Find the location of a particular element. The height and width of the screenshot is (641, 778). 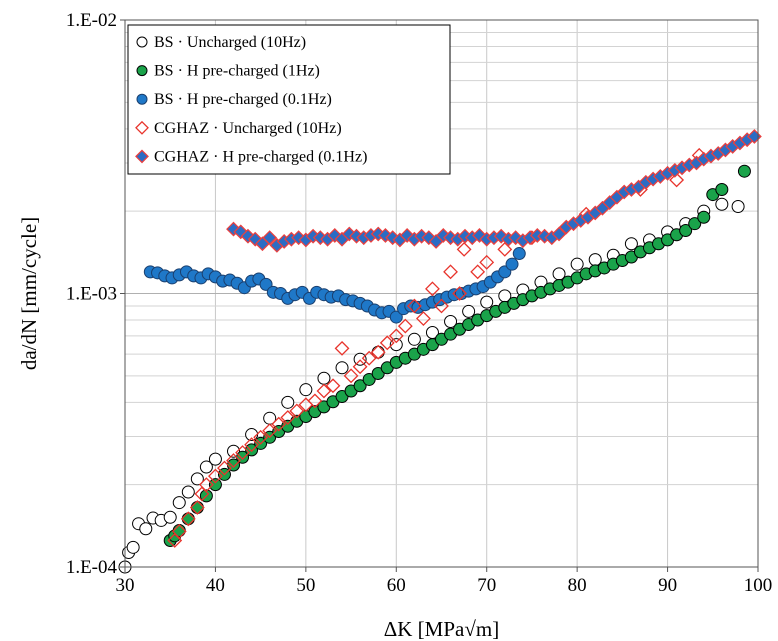

legend-label: BS · H pre-charged (1Hz) is located at coordinates (237, 71).